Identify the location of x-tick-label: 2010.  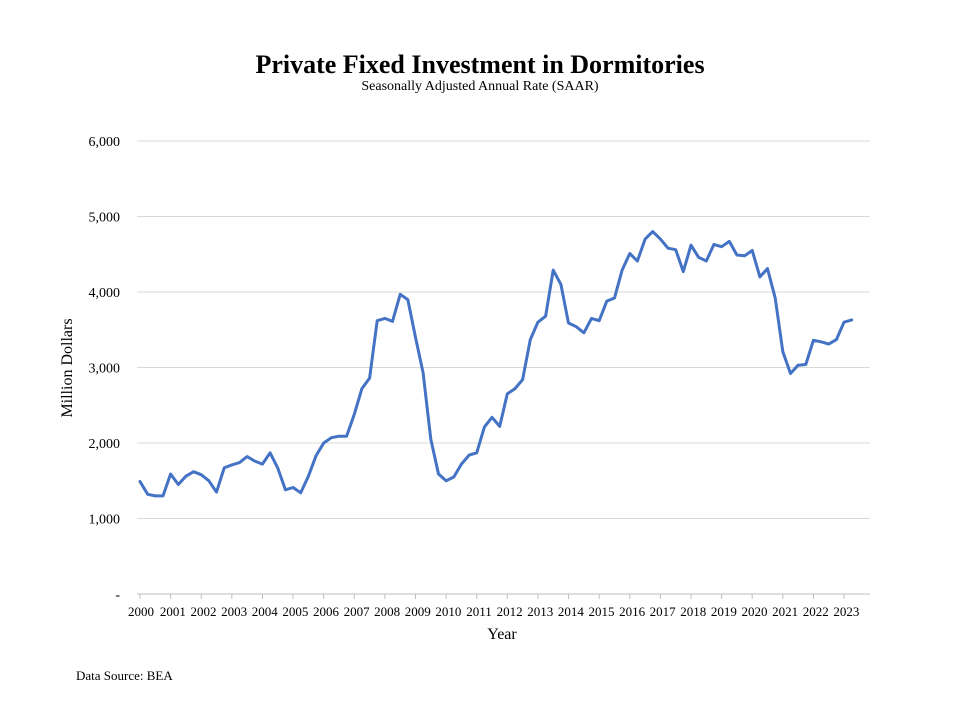
(448, 611).